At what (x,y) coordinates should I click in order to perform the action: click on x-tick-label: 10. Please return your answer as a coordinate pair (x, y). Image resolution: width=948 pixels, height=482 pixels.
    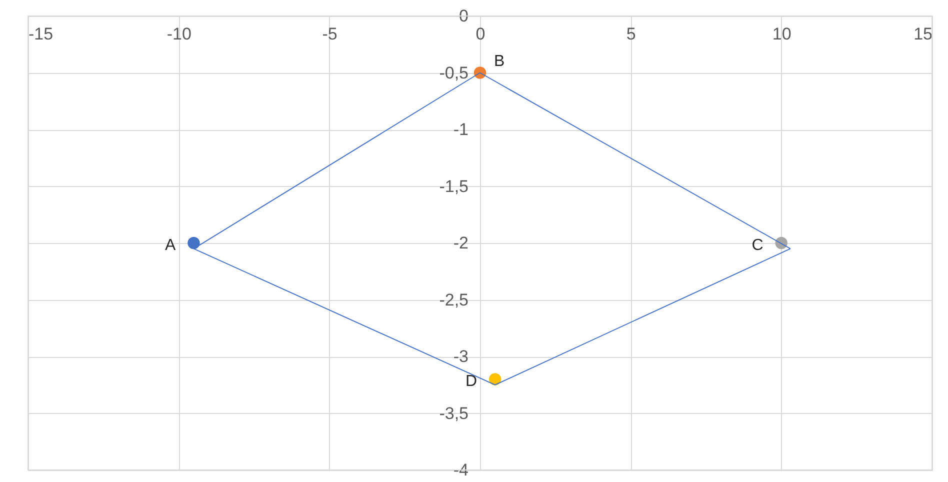
    Looking at the image, I should click on (782, 34).